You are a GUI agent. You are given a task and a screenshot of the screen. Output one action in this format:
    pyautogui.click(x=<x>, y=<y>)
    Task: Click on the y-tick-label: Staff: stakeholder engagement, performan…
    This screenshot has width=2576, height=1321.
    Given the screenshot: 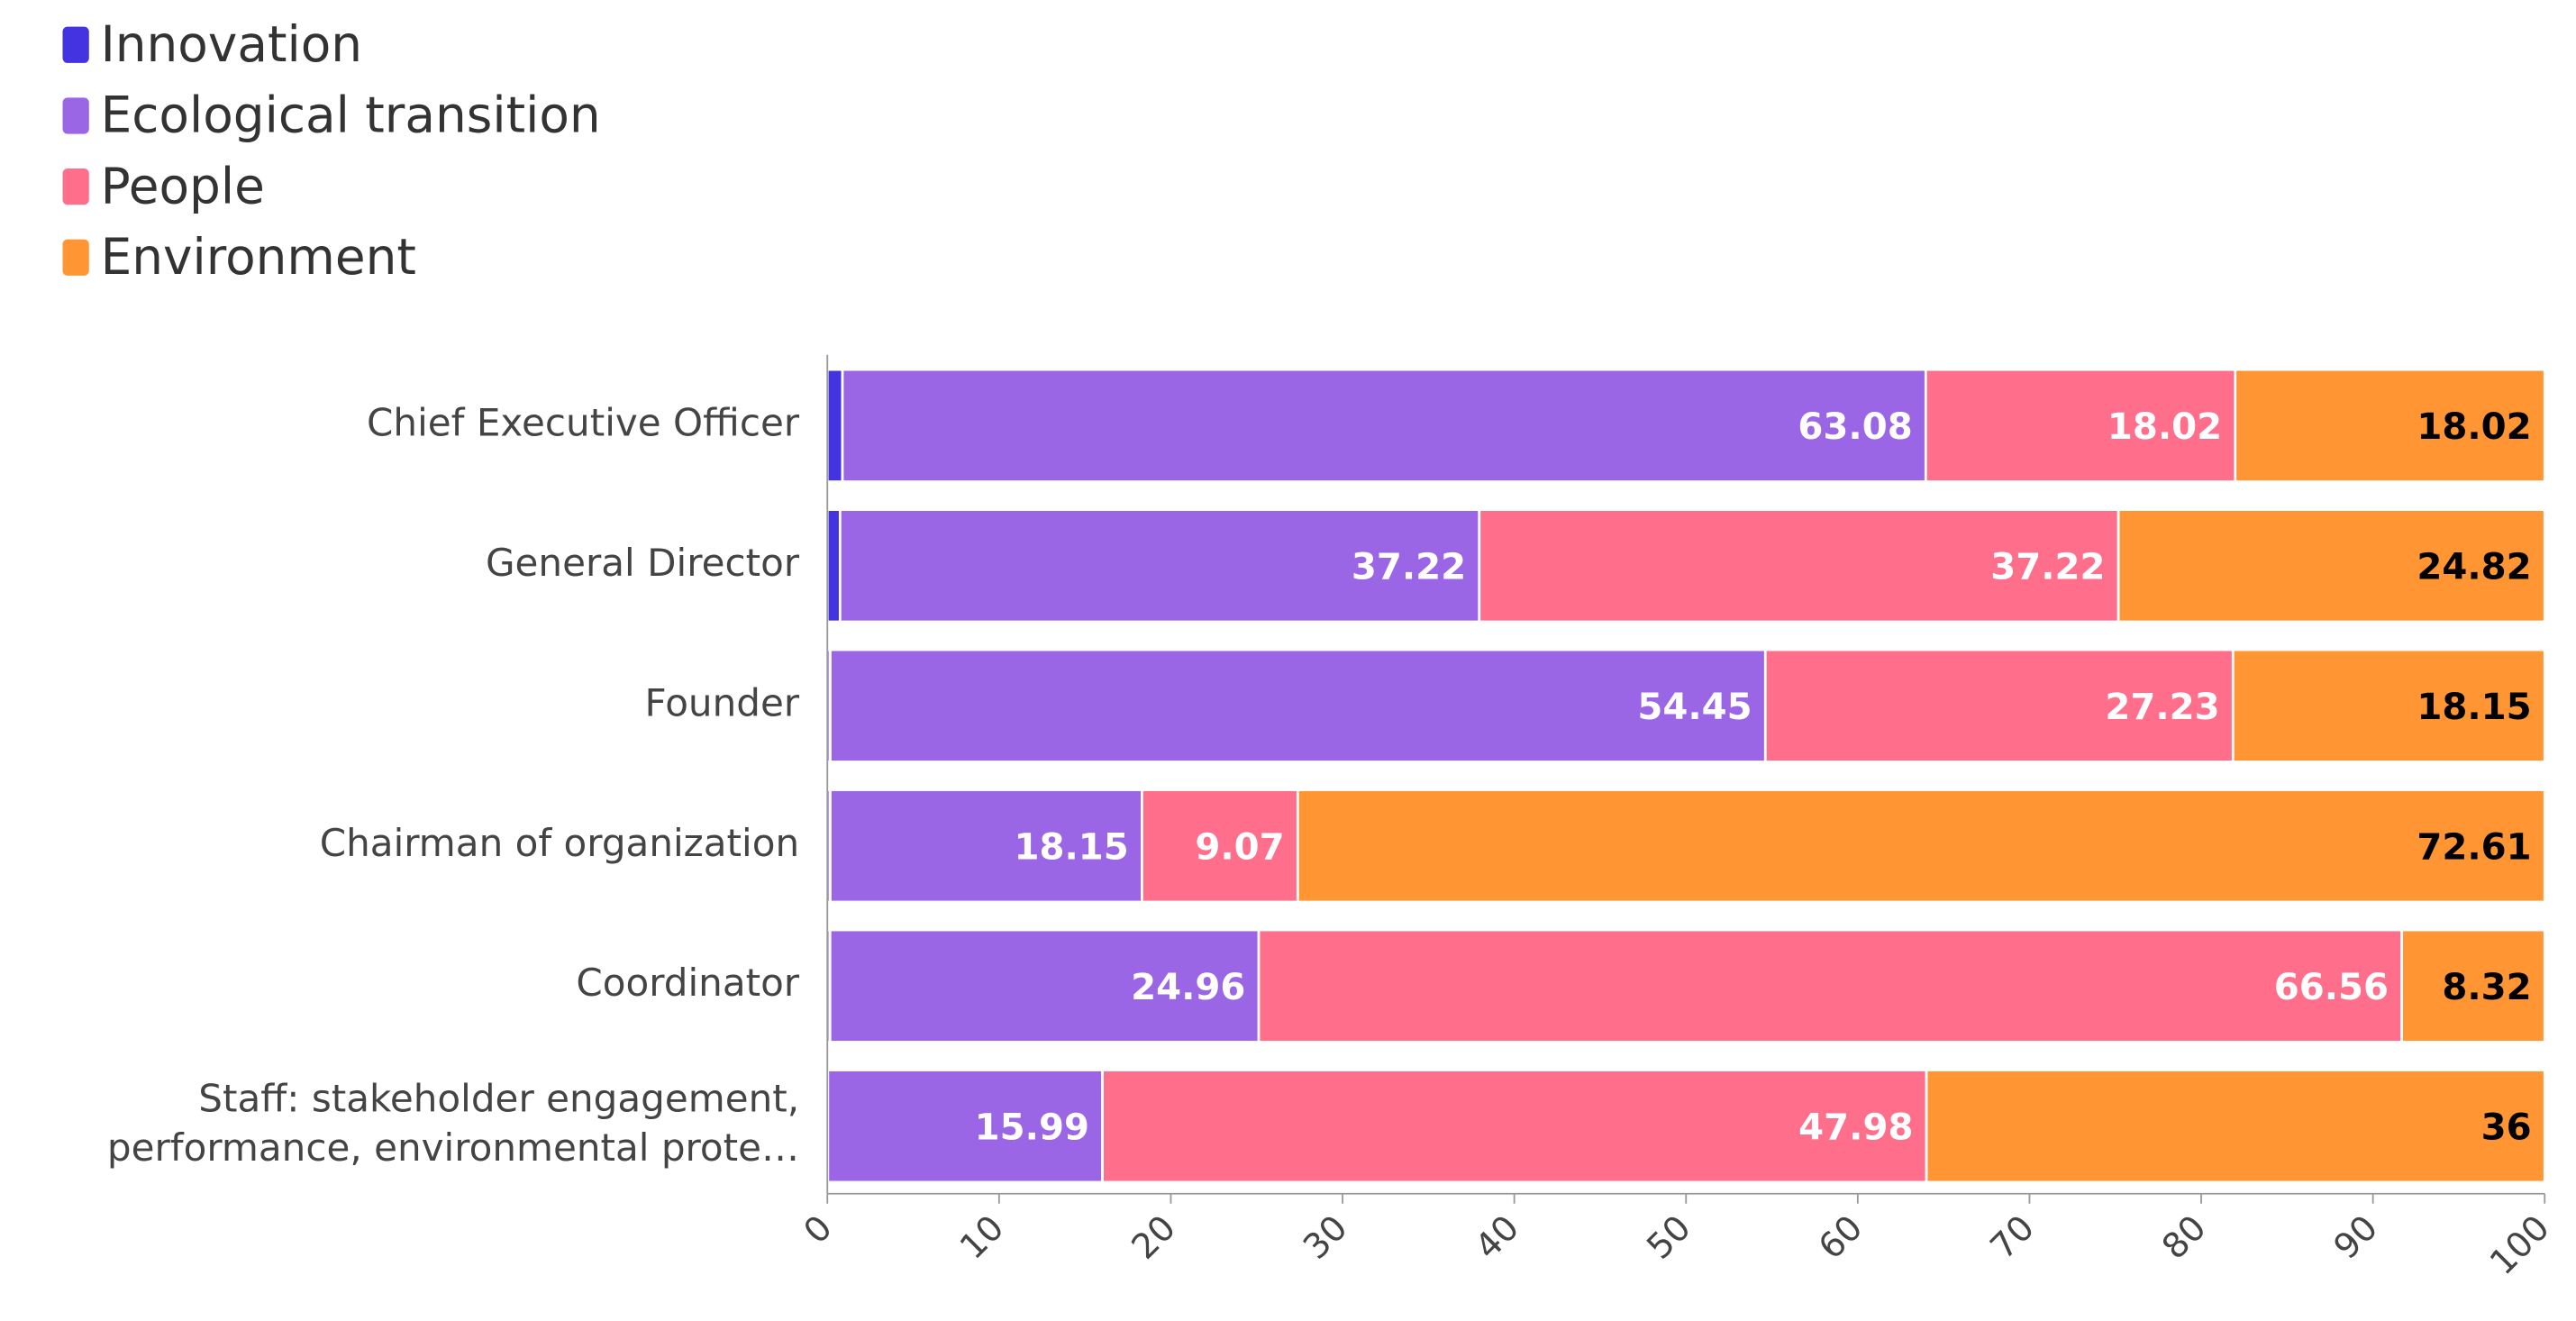 What is the action you would take?
    pyautogui.click(x=453, y=1124)
    